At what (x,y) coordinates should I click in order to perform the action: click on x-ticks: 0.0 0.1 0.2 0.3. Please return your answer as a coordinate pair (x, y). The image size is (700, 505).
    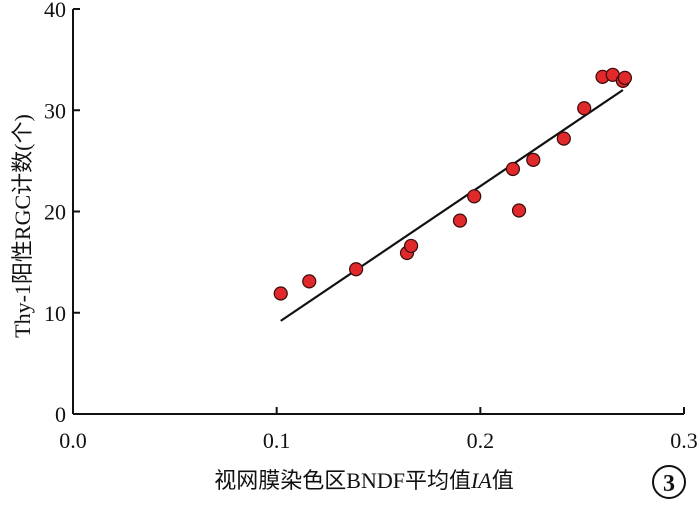
    Looking at the image, I should click on (378, 430).